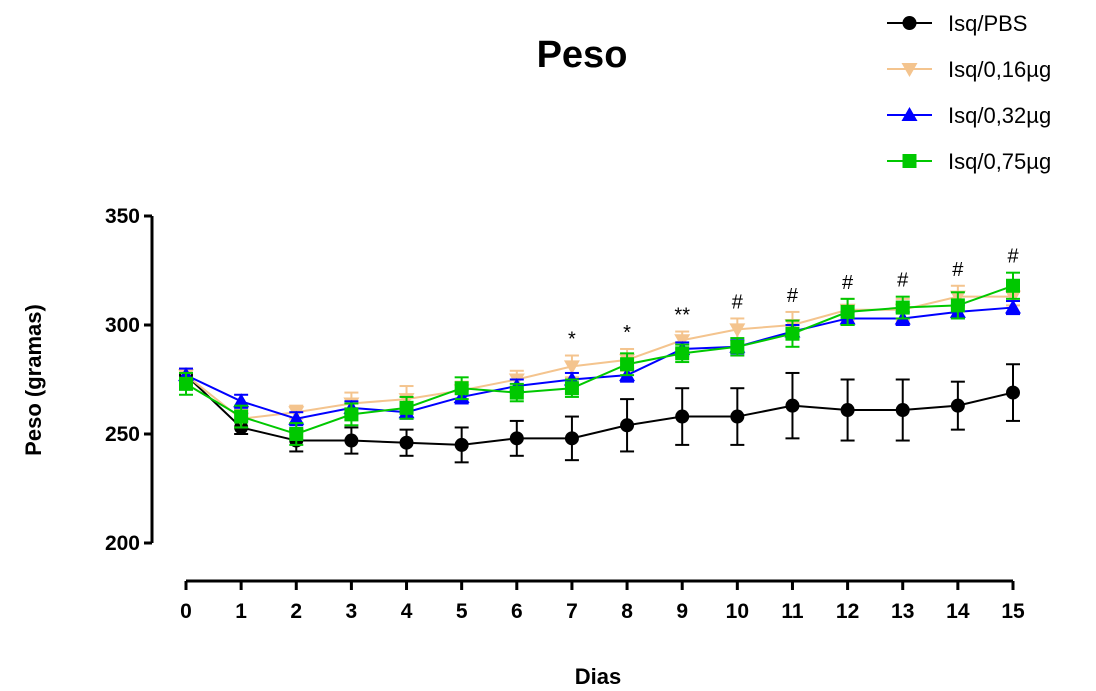 The width and height of the screenshot is (1096, 691). What do you see at coordinates (462, 611) in the screenshot?
I see `x-tick-label: 5` at bounding box center [462, 611].